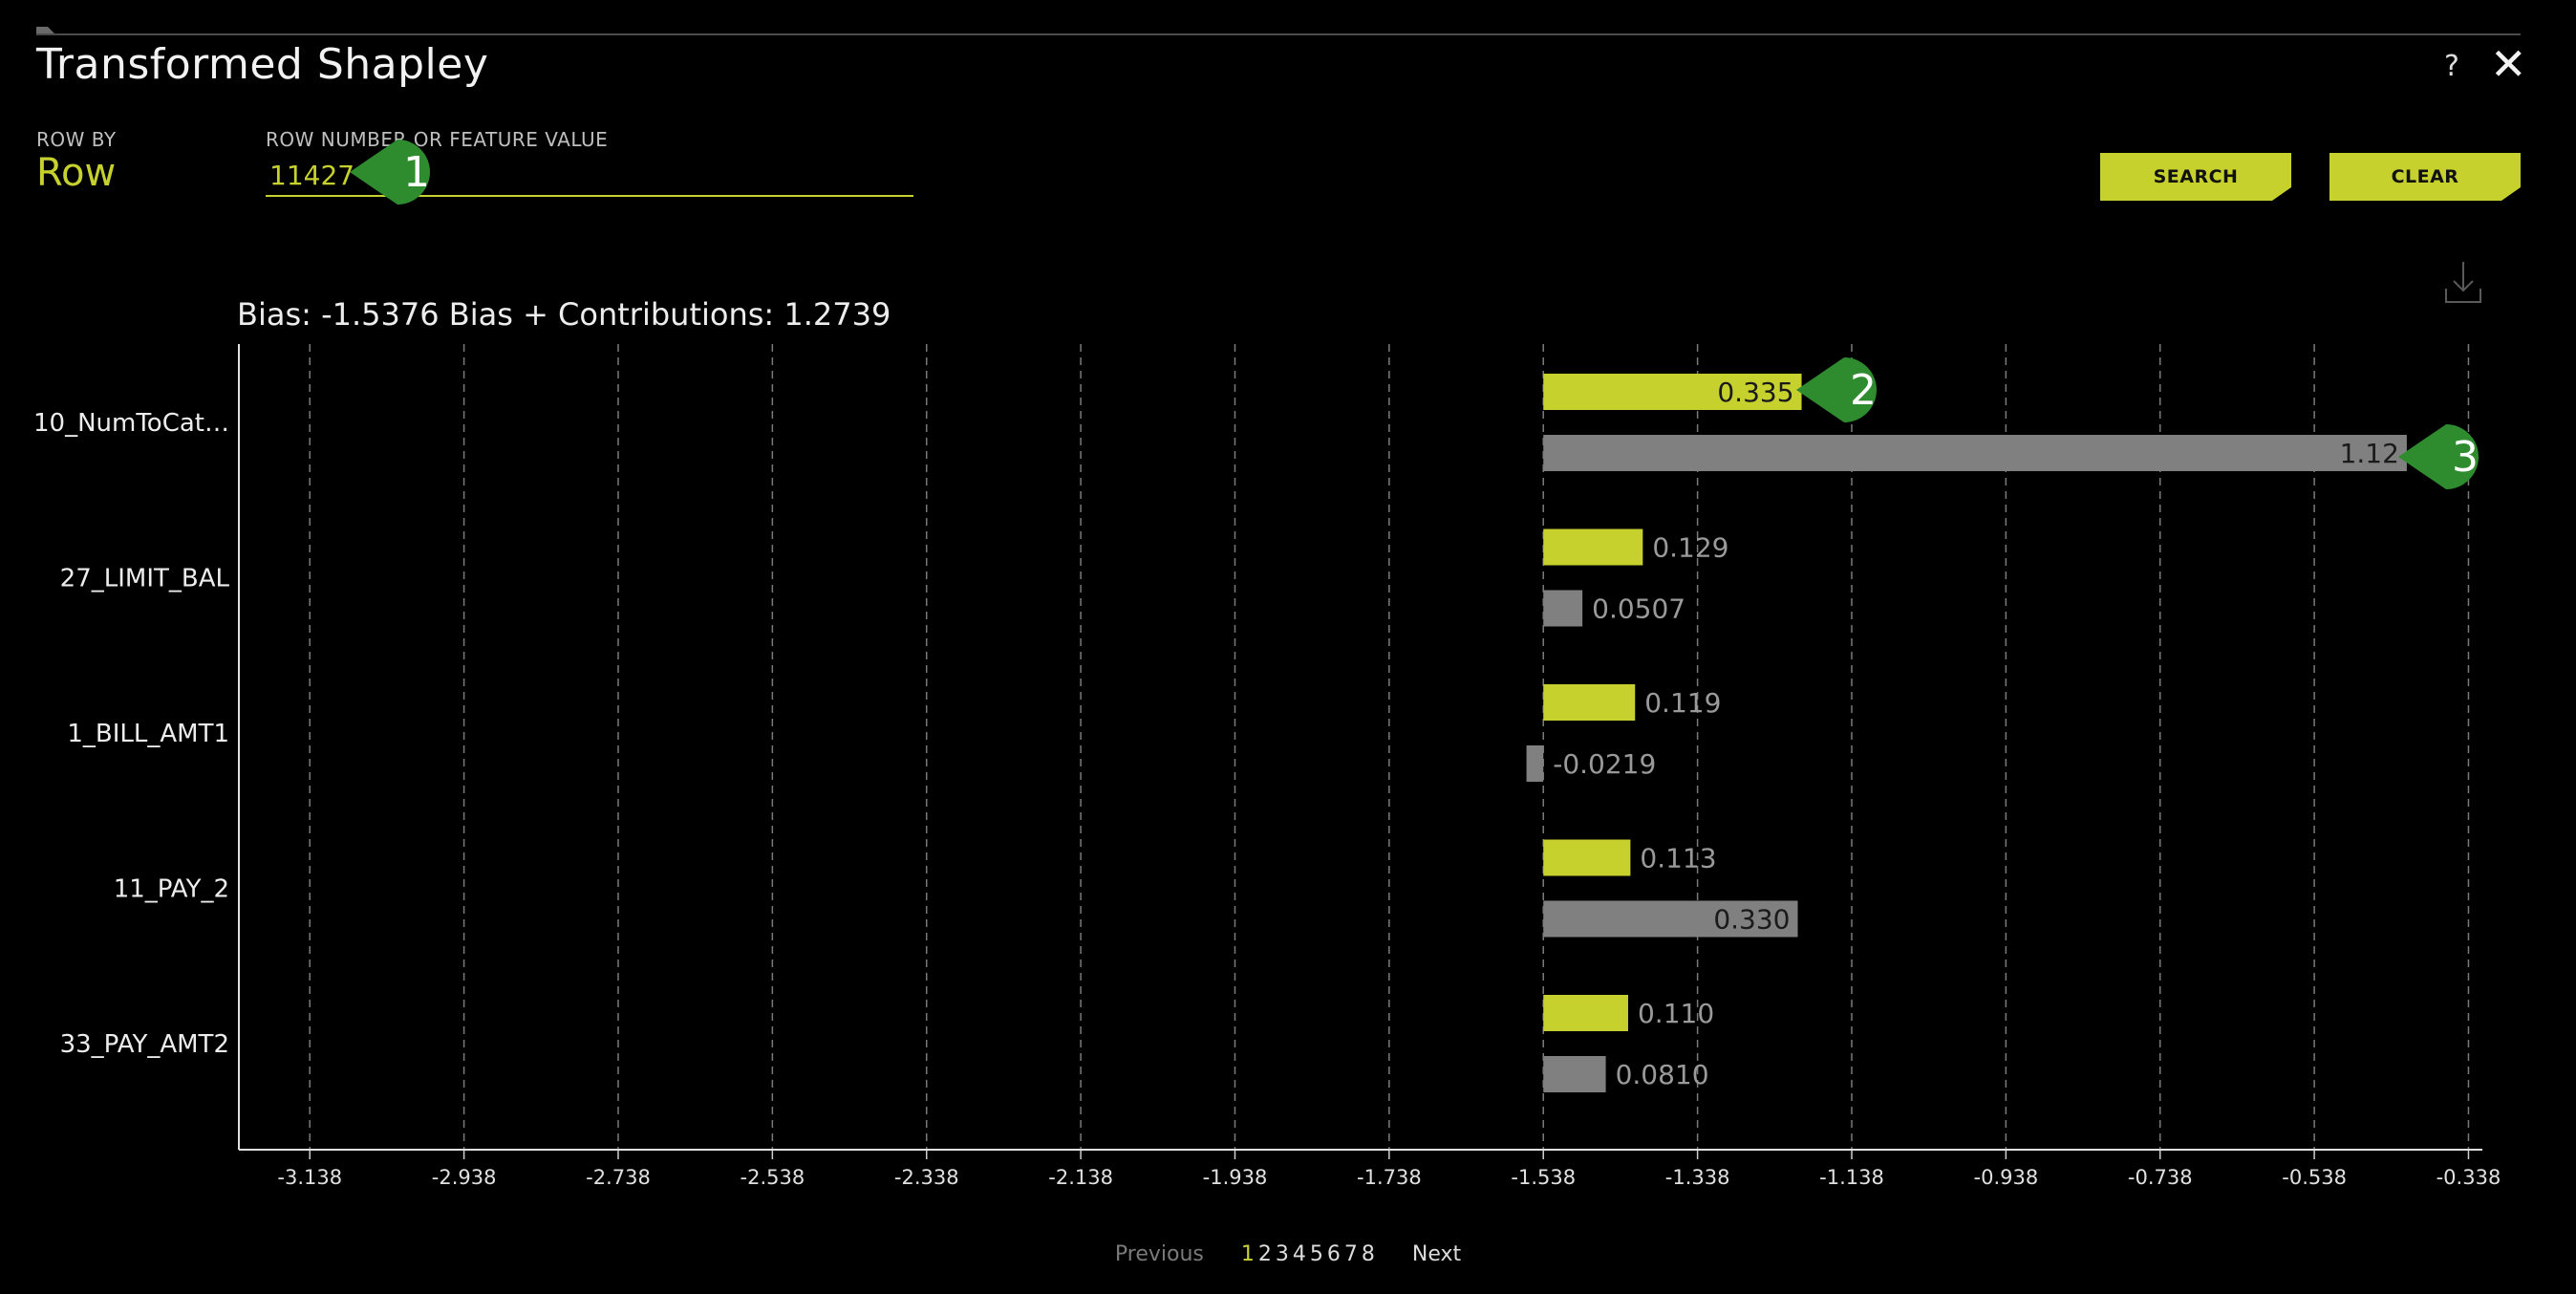  Describe the element at coordinates (1350, 1254) in the screenshot. I see `page-link-7: 7` at that location.